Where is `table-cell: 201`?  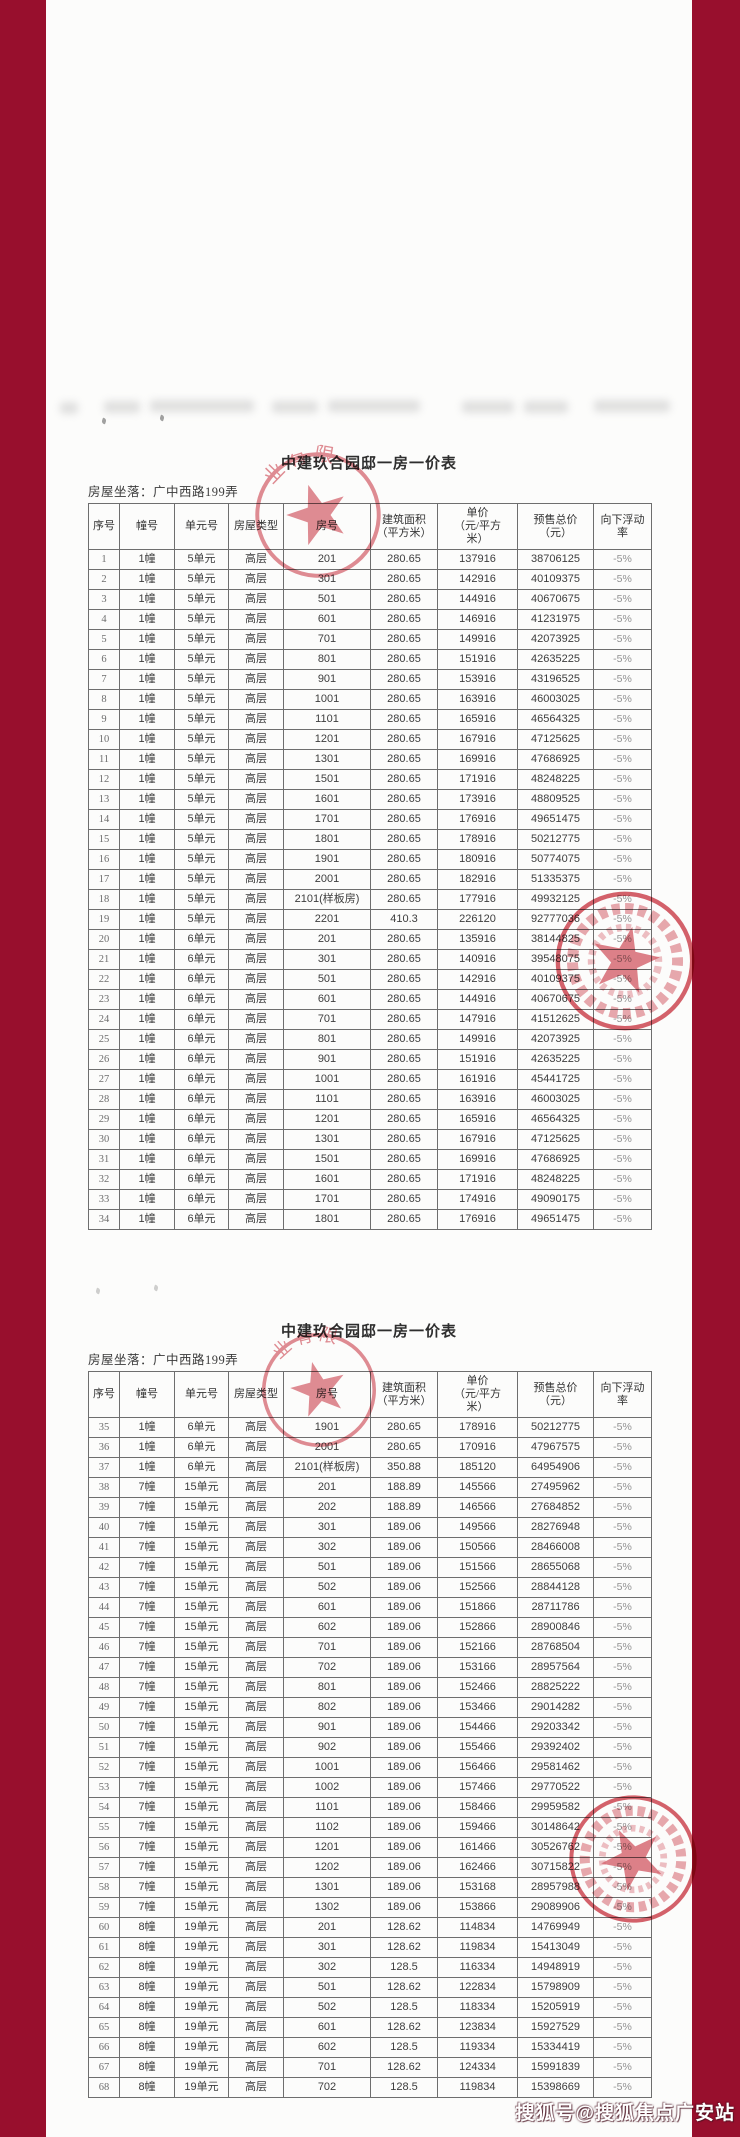 table-cell: 201 is located at coordinates (327, 1927).